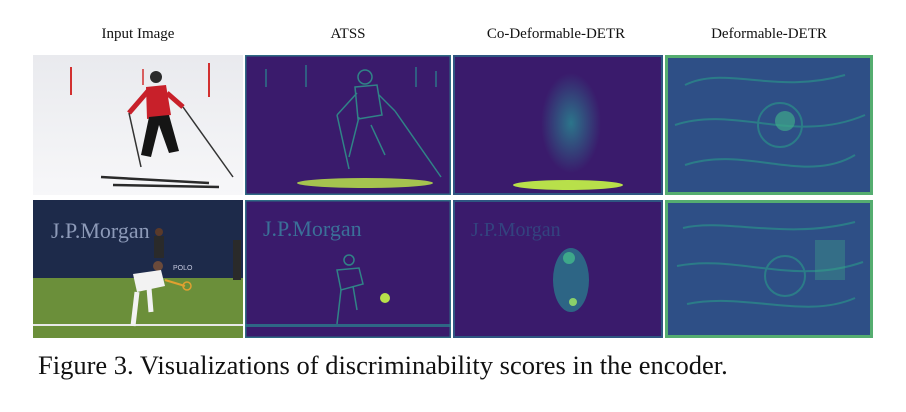 The image size is (906, 412). I want to click on input-image-tennis: J.P.Morgan POLO, so click(138, 269).